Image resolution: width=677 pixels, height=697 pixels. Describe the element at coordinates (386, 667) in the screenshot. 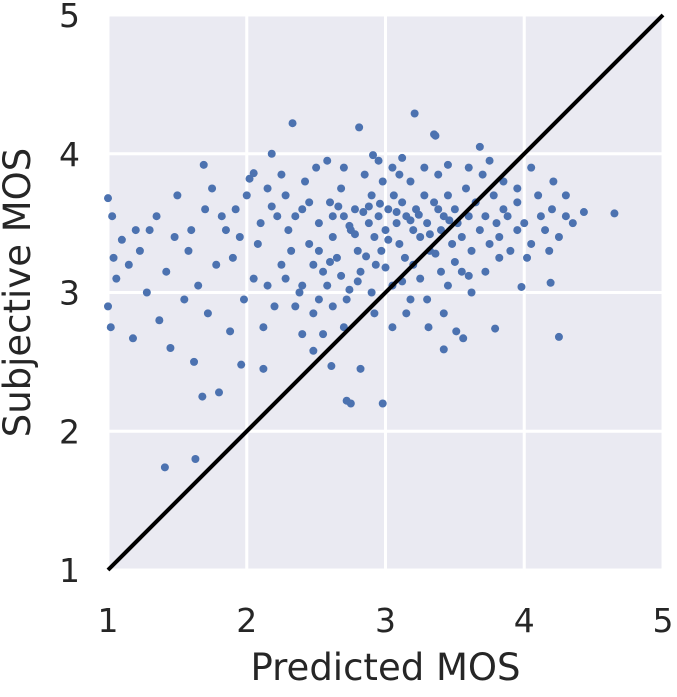

I see `x-axis-title: Predicted MOS` at that location.